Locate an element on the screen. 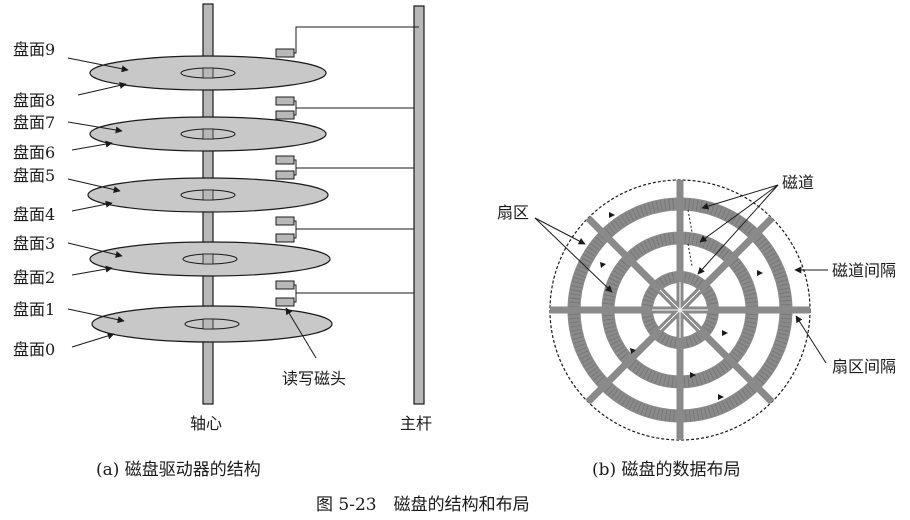  head-label: 读写磁头 is located at coordinates (314, 378).